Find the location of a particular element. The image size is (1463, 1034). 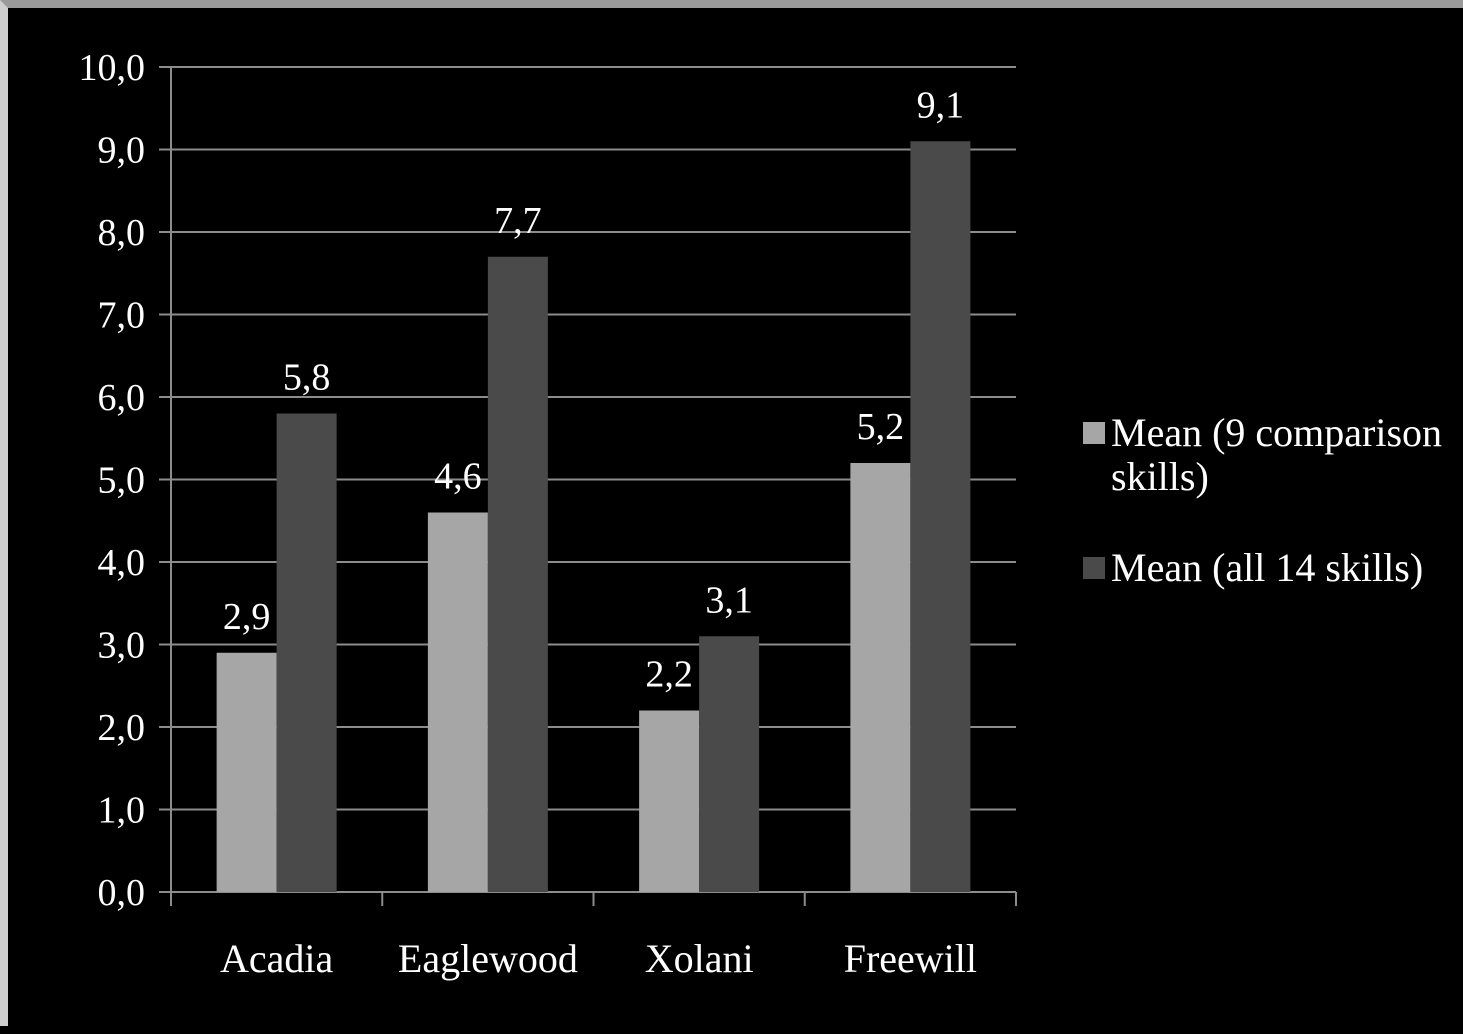

y-tick-label: 4,0 is located at coordinates (122, 563).